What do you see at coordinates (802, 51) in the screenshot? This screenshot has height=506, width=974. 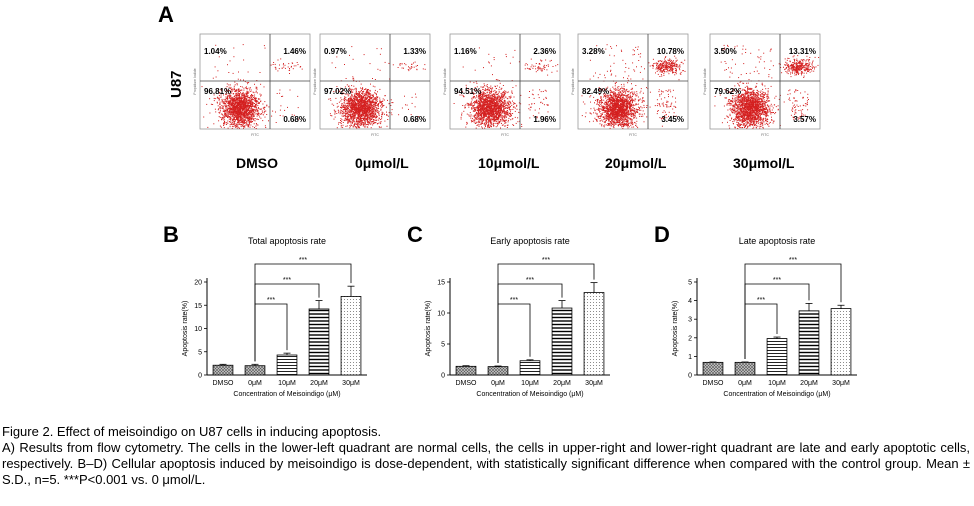 I see `quadrant-ur-value: 13.31%` at bounding box center [802, 51].